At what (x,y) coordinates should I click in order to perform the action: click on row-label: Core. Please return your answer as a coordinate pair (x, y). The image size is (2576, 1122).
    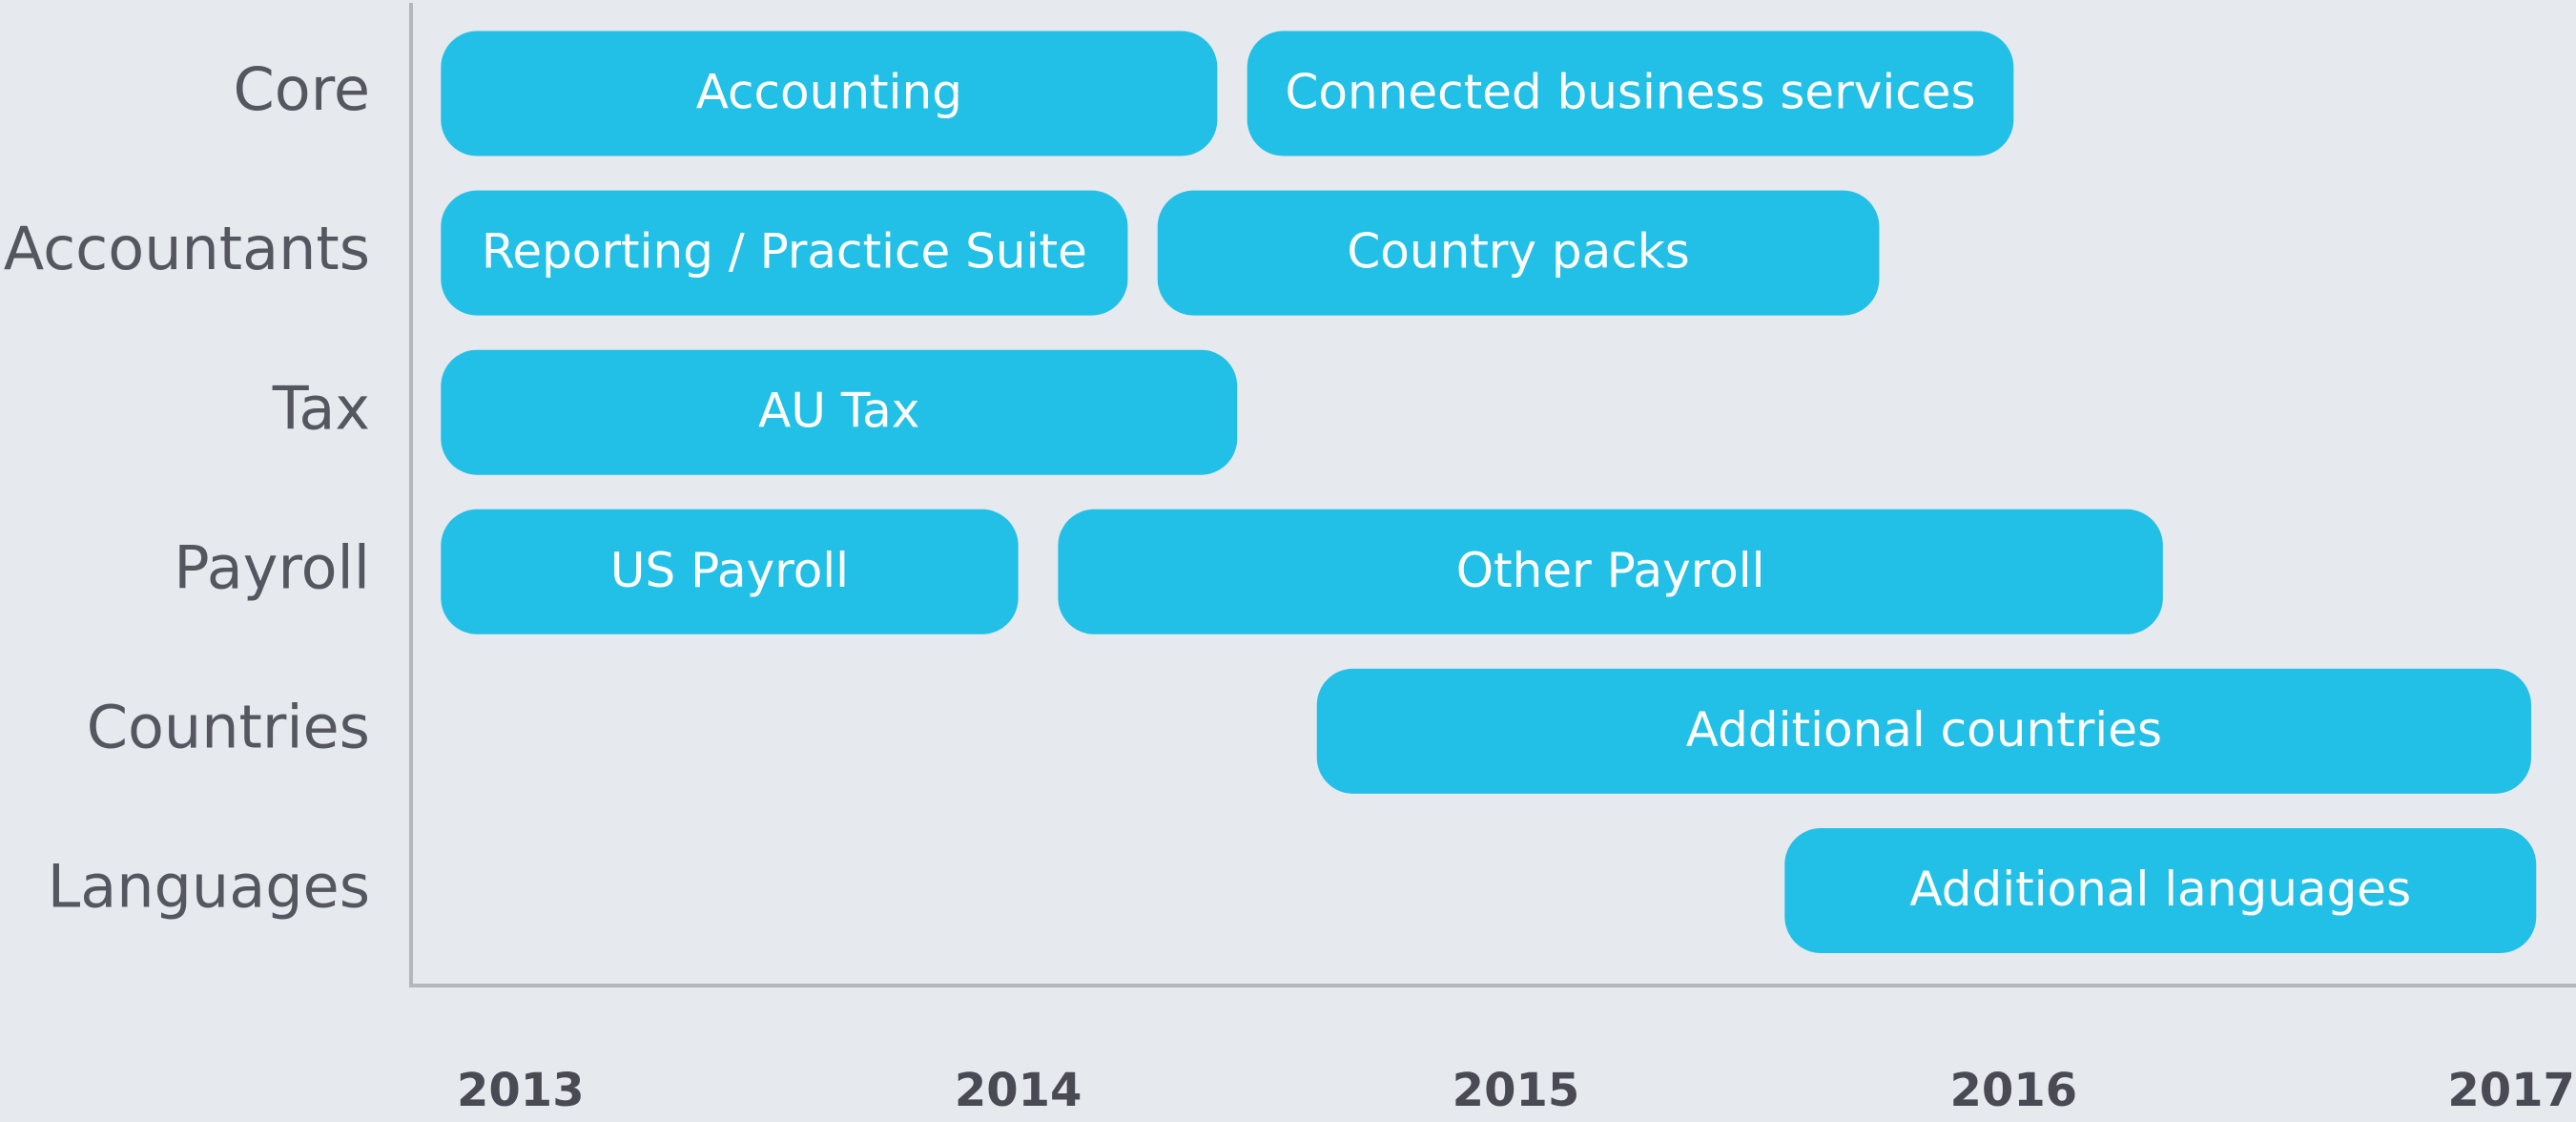
    Looking at the image, I should click on (302, 89).